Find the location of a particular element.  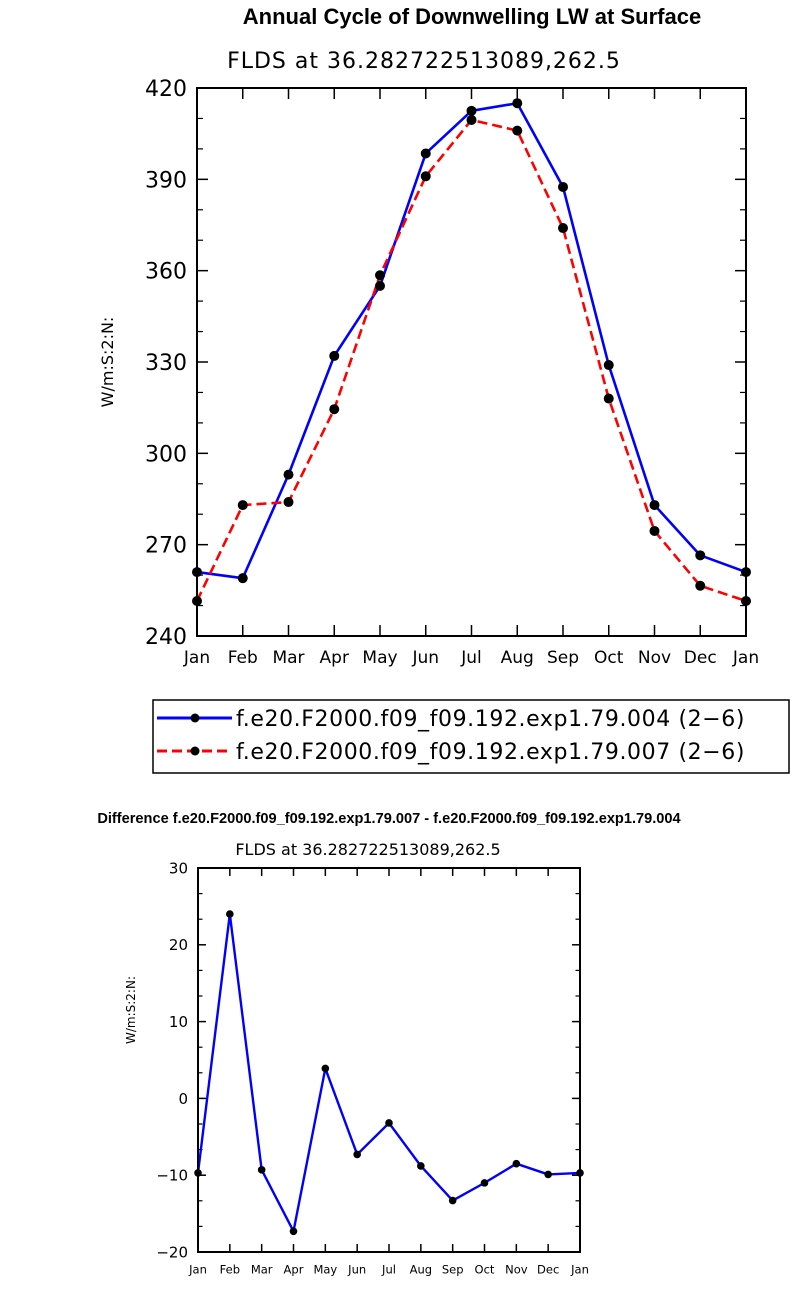

y-tick-label: 10 is located at coordinates (178, 1022).